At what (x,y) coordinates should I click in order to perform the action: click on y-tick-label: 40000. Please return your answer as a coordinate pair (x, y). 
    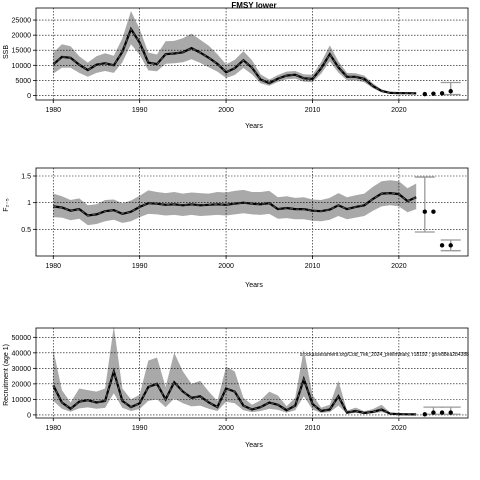
    Looking at the image, I should click on (22, 353).